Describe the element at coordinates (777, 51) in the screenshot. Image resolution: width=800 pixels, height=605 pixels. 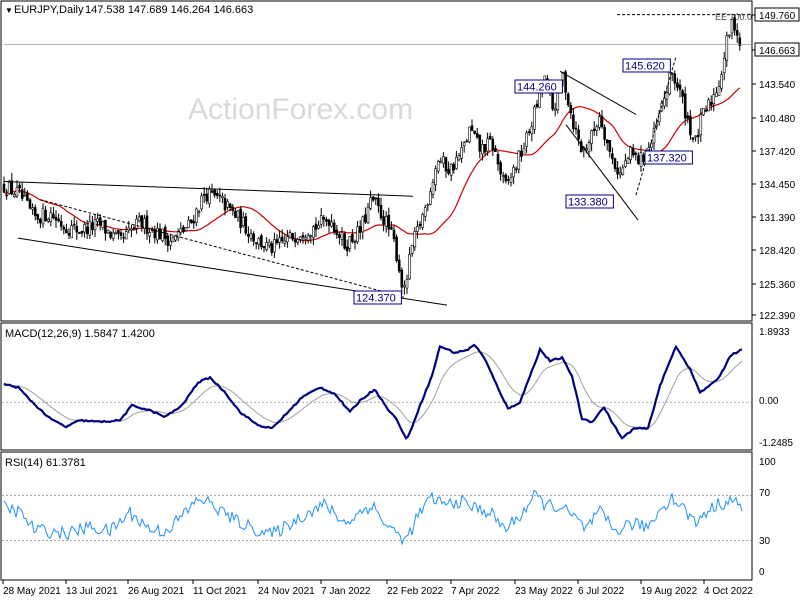
I see `price-tick-label: 146.663` at that location.